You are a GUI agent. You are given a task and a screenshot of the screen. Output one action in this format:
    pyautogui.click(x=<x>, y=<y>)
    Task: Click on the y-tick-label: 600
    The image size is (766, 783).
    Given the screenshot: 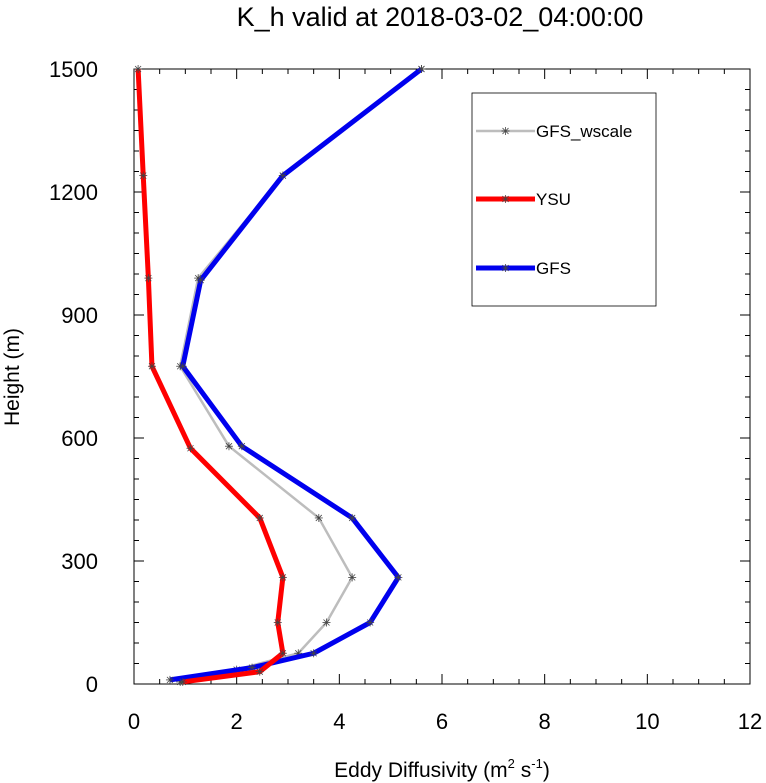 What is the action you would take?
    pyautogui.click(x=79, y=438)
    